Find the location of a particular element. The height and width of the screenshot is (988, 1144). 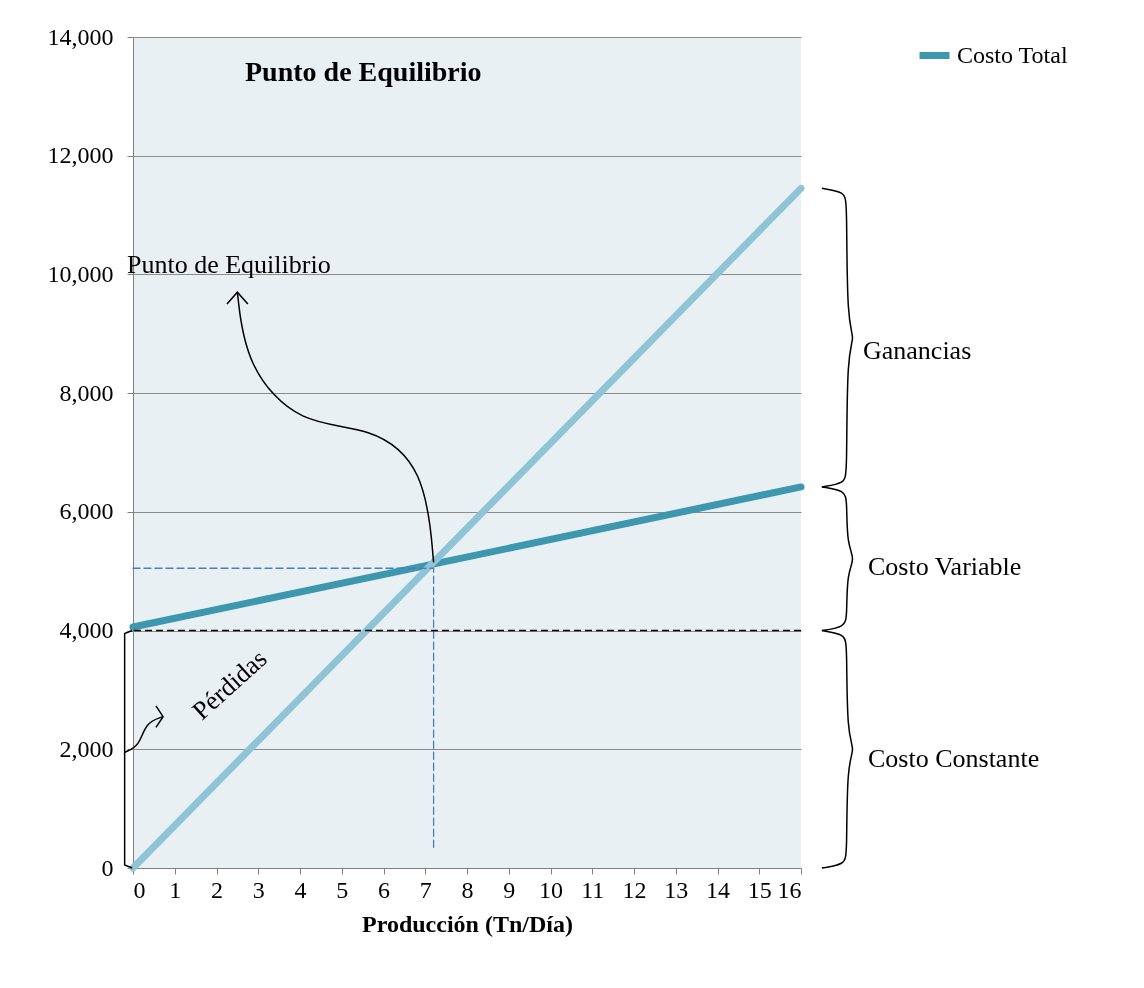

x-tick-label: 4 is located at coordinates (300, 889).